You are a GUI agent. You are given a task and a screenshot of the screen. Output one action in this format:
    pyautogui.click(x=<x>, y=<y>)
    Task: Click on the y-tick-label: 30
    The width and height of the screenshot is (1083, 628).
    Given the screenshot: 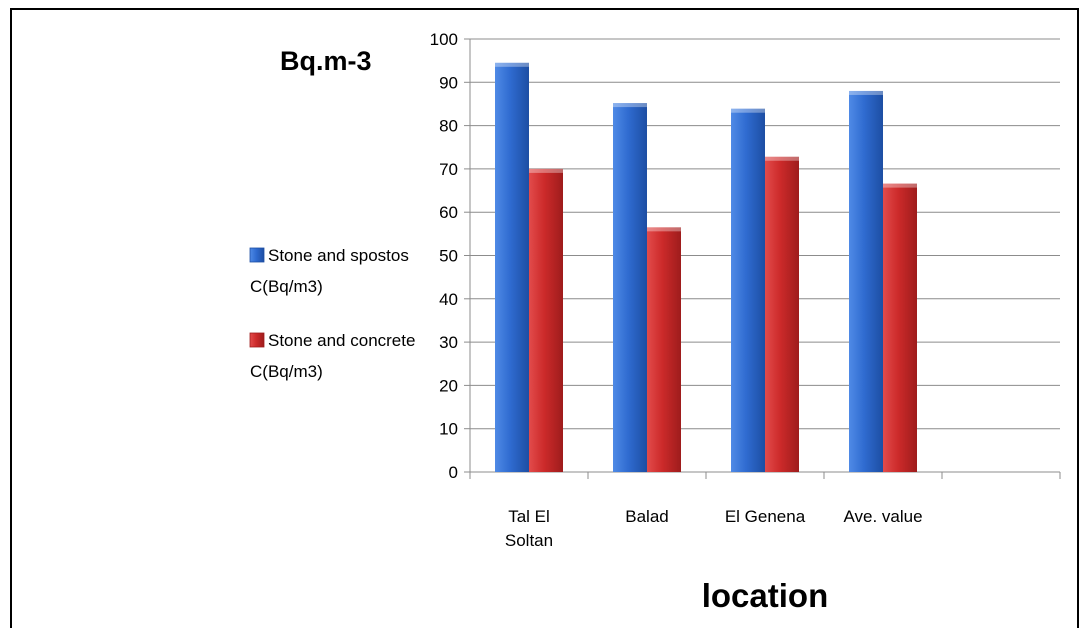 What is the action you would take?
    pyautogui.click(x=448, y=342)
    